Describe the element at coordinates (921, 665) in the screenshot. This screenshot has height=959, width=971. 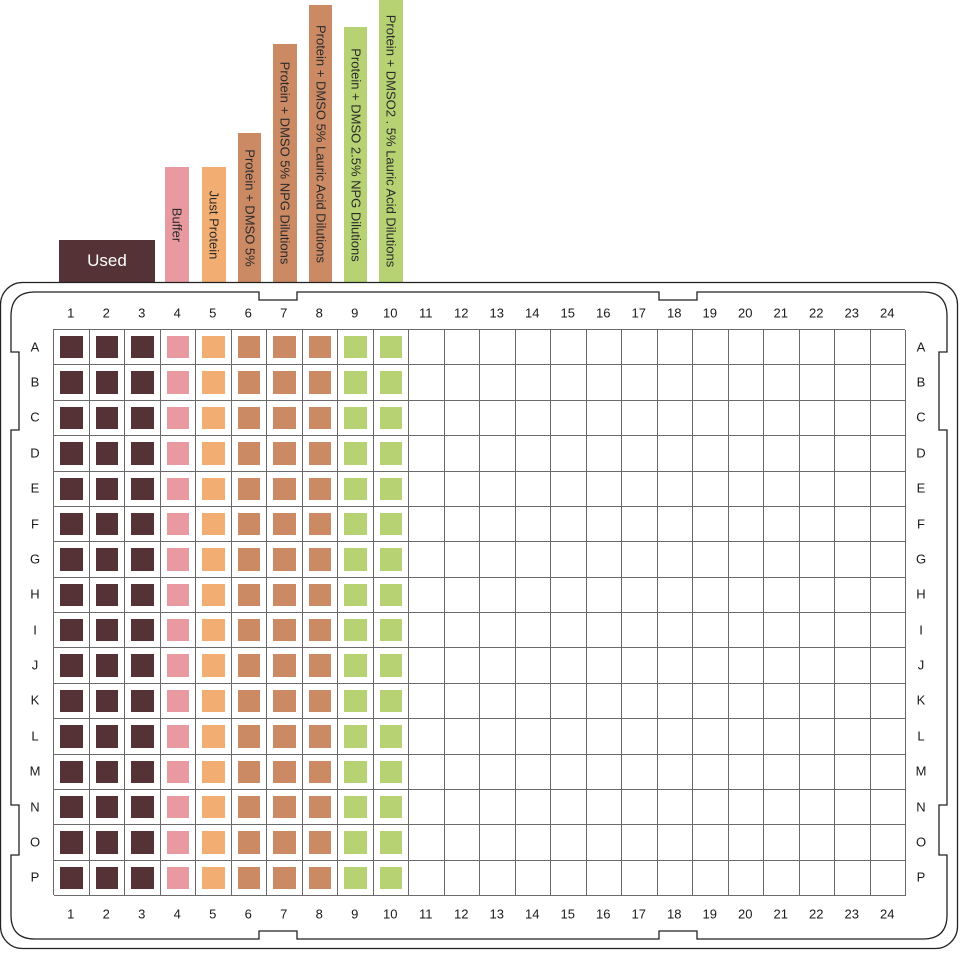
I see `row-label: J` at that location.